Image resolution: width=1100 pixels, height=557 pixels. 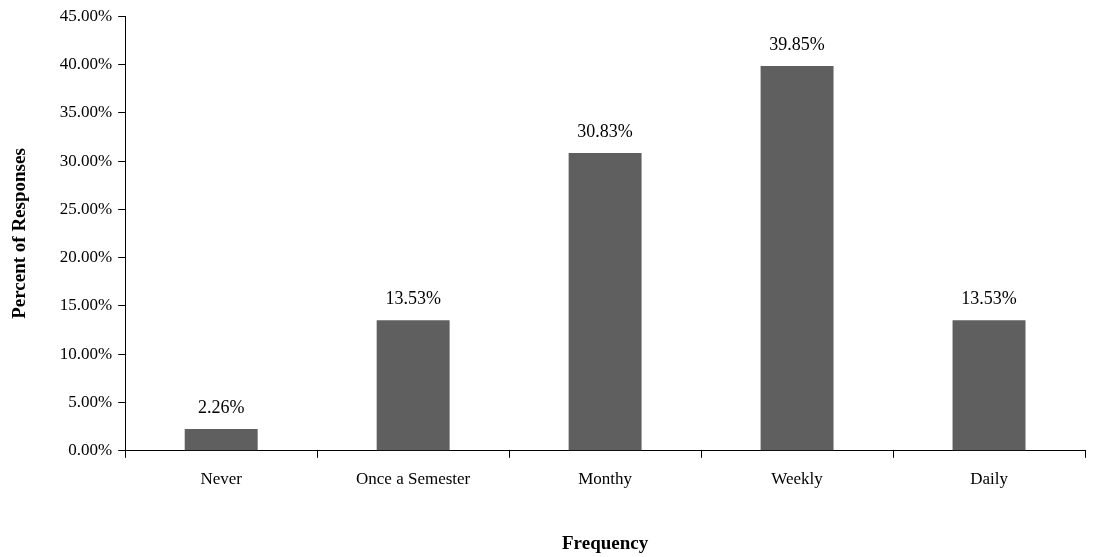 I want to click on data-label: 2.26%, so click(x=221, y=406).